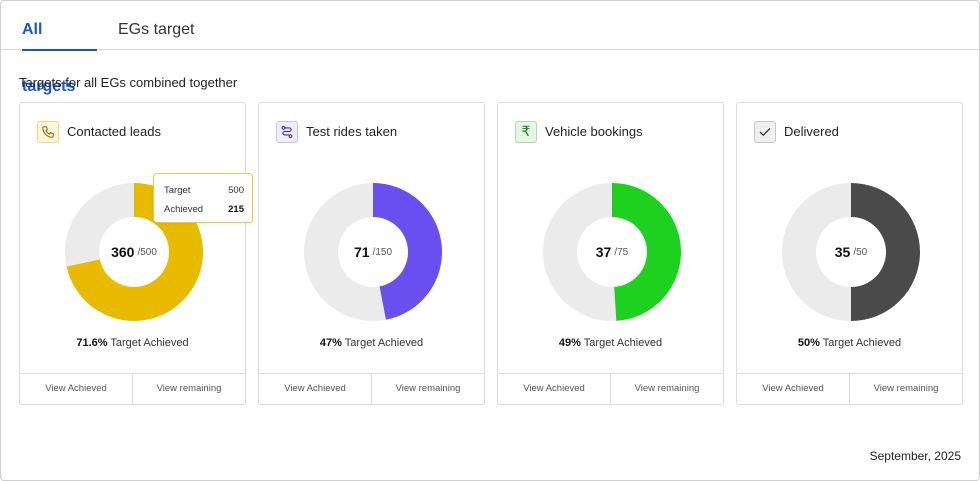 This screenshot has width=980, height=481. What do you see at coordinates (156, 29) in the screenshot?
I see `tab-egs-target: EGs target` at bounding box center [156, 29].